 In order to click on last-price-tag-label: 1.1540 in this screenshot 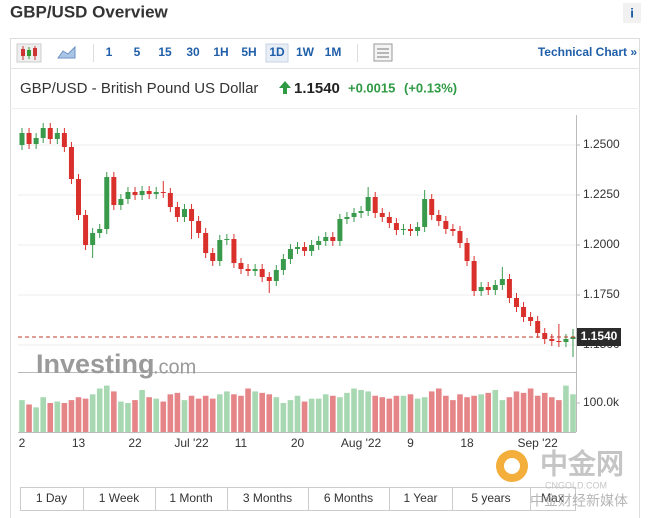, I will do `click(599, 336)`.